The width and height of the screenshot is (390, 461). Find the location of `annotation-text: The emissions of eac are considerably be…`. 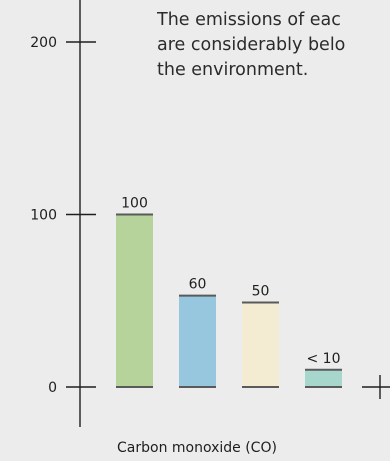

annotation-text: The emissions of eac are considerably be… is located at coordinates (273, 45).